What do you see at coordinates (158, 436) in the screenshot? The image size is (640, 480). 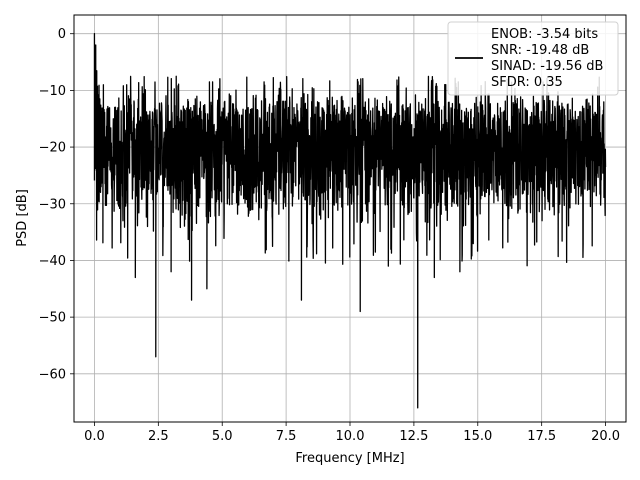 I see `x-tick-label: 2.5` at bounding box center [158, 436].